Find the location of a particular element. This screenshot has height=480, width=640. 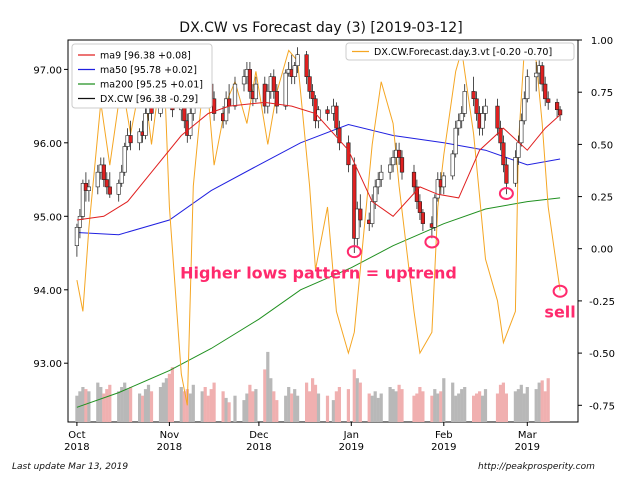

legend-left-label: ma200 [95.25 +0.01] is located at coordinates (151, 85).